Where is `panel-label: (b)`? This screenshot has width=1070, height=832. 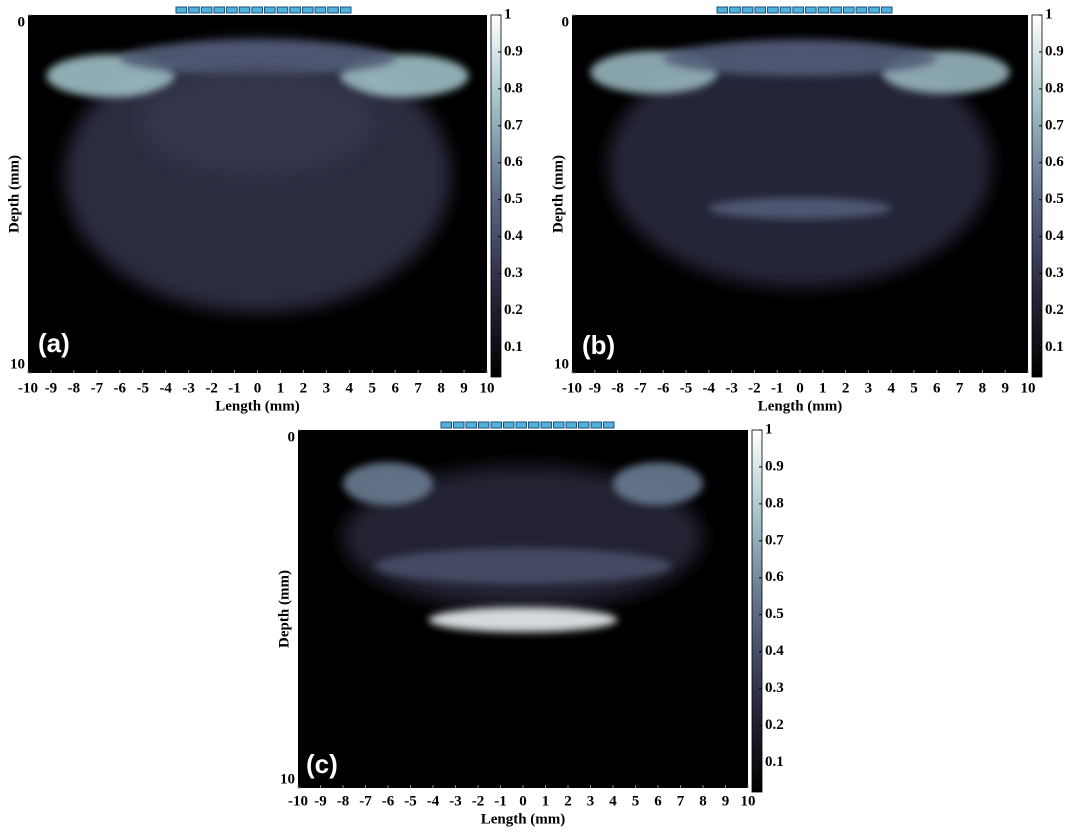
panel-label: (b) is located at coordinates (598, 345).